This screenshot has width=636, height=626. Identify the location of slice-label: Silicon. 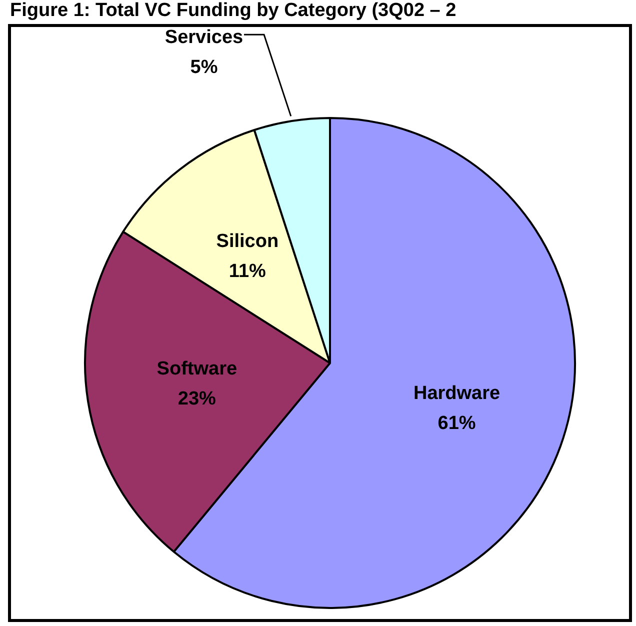
(247, 241).